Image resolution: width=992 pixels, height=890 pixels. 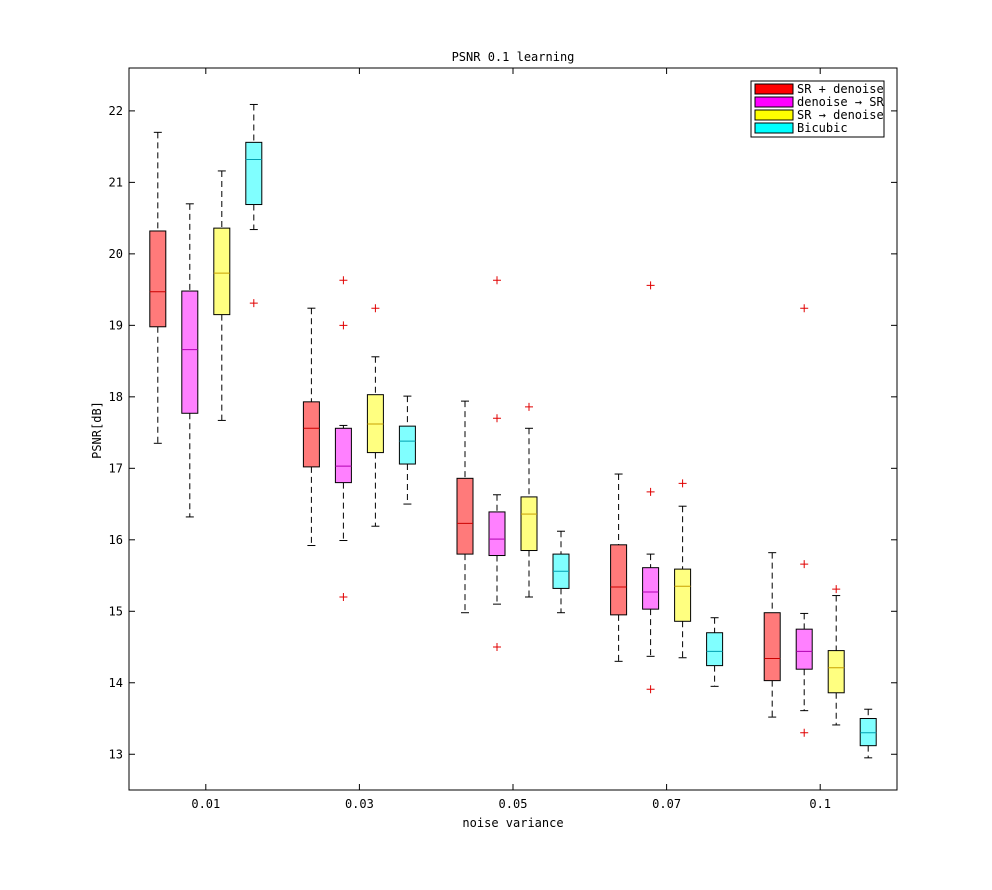 What do you see at coordinates (116, 397) in the screenshot?
I see `y-tick-label: 18` at bounding box center [116, 397].